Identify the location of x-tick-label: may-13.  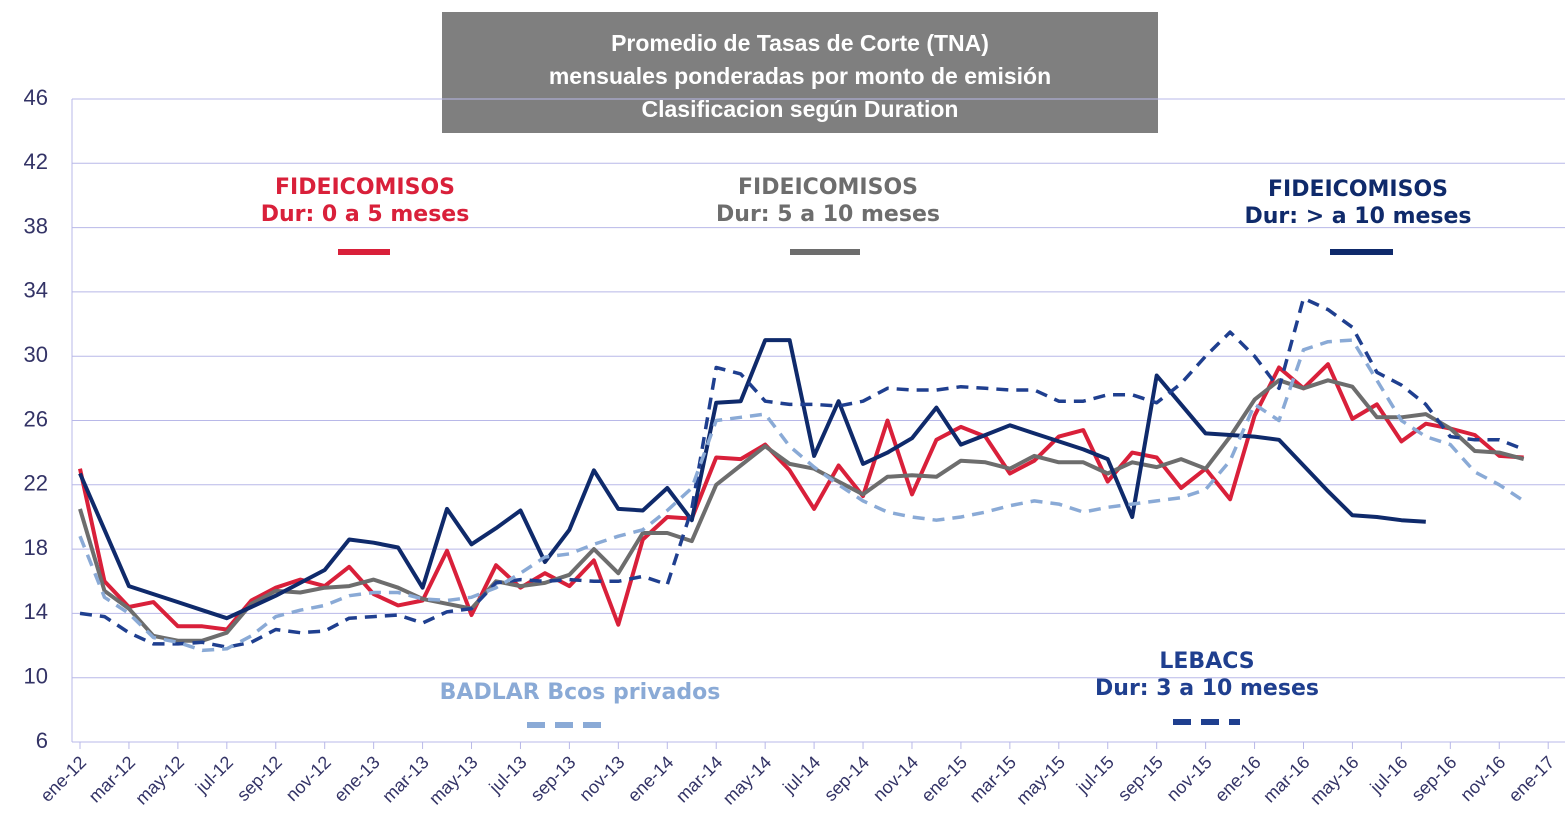
(453, 780).